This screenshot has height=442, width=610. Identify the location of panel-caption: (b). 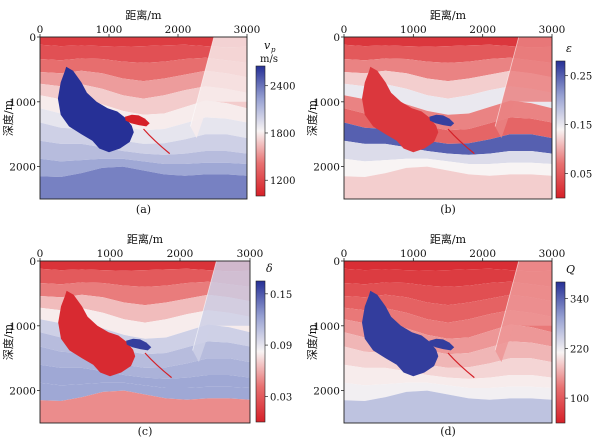
(448, 209).